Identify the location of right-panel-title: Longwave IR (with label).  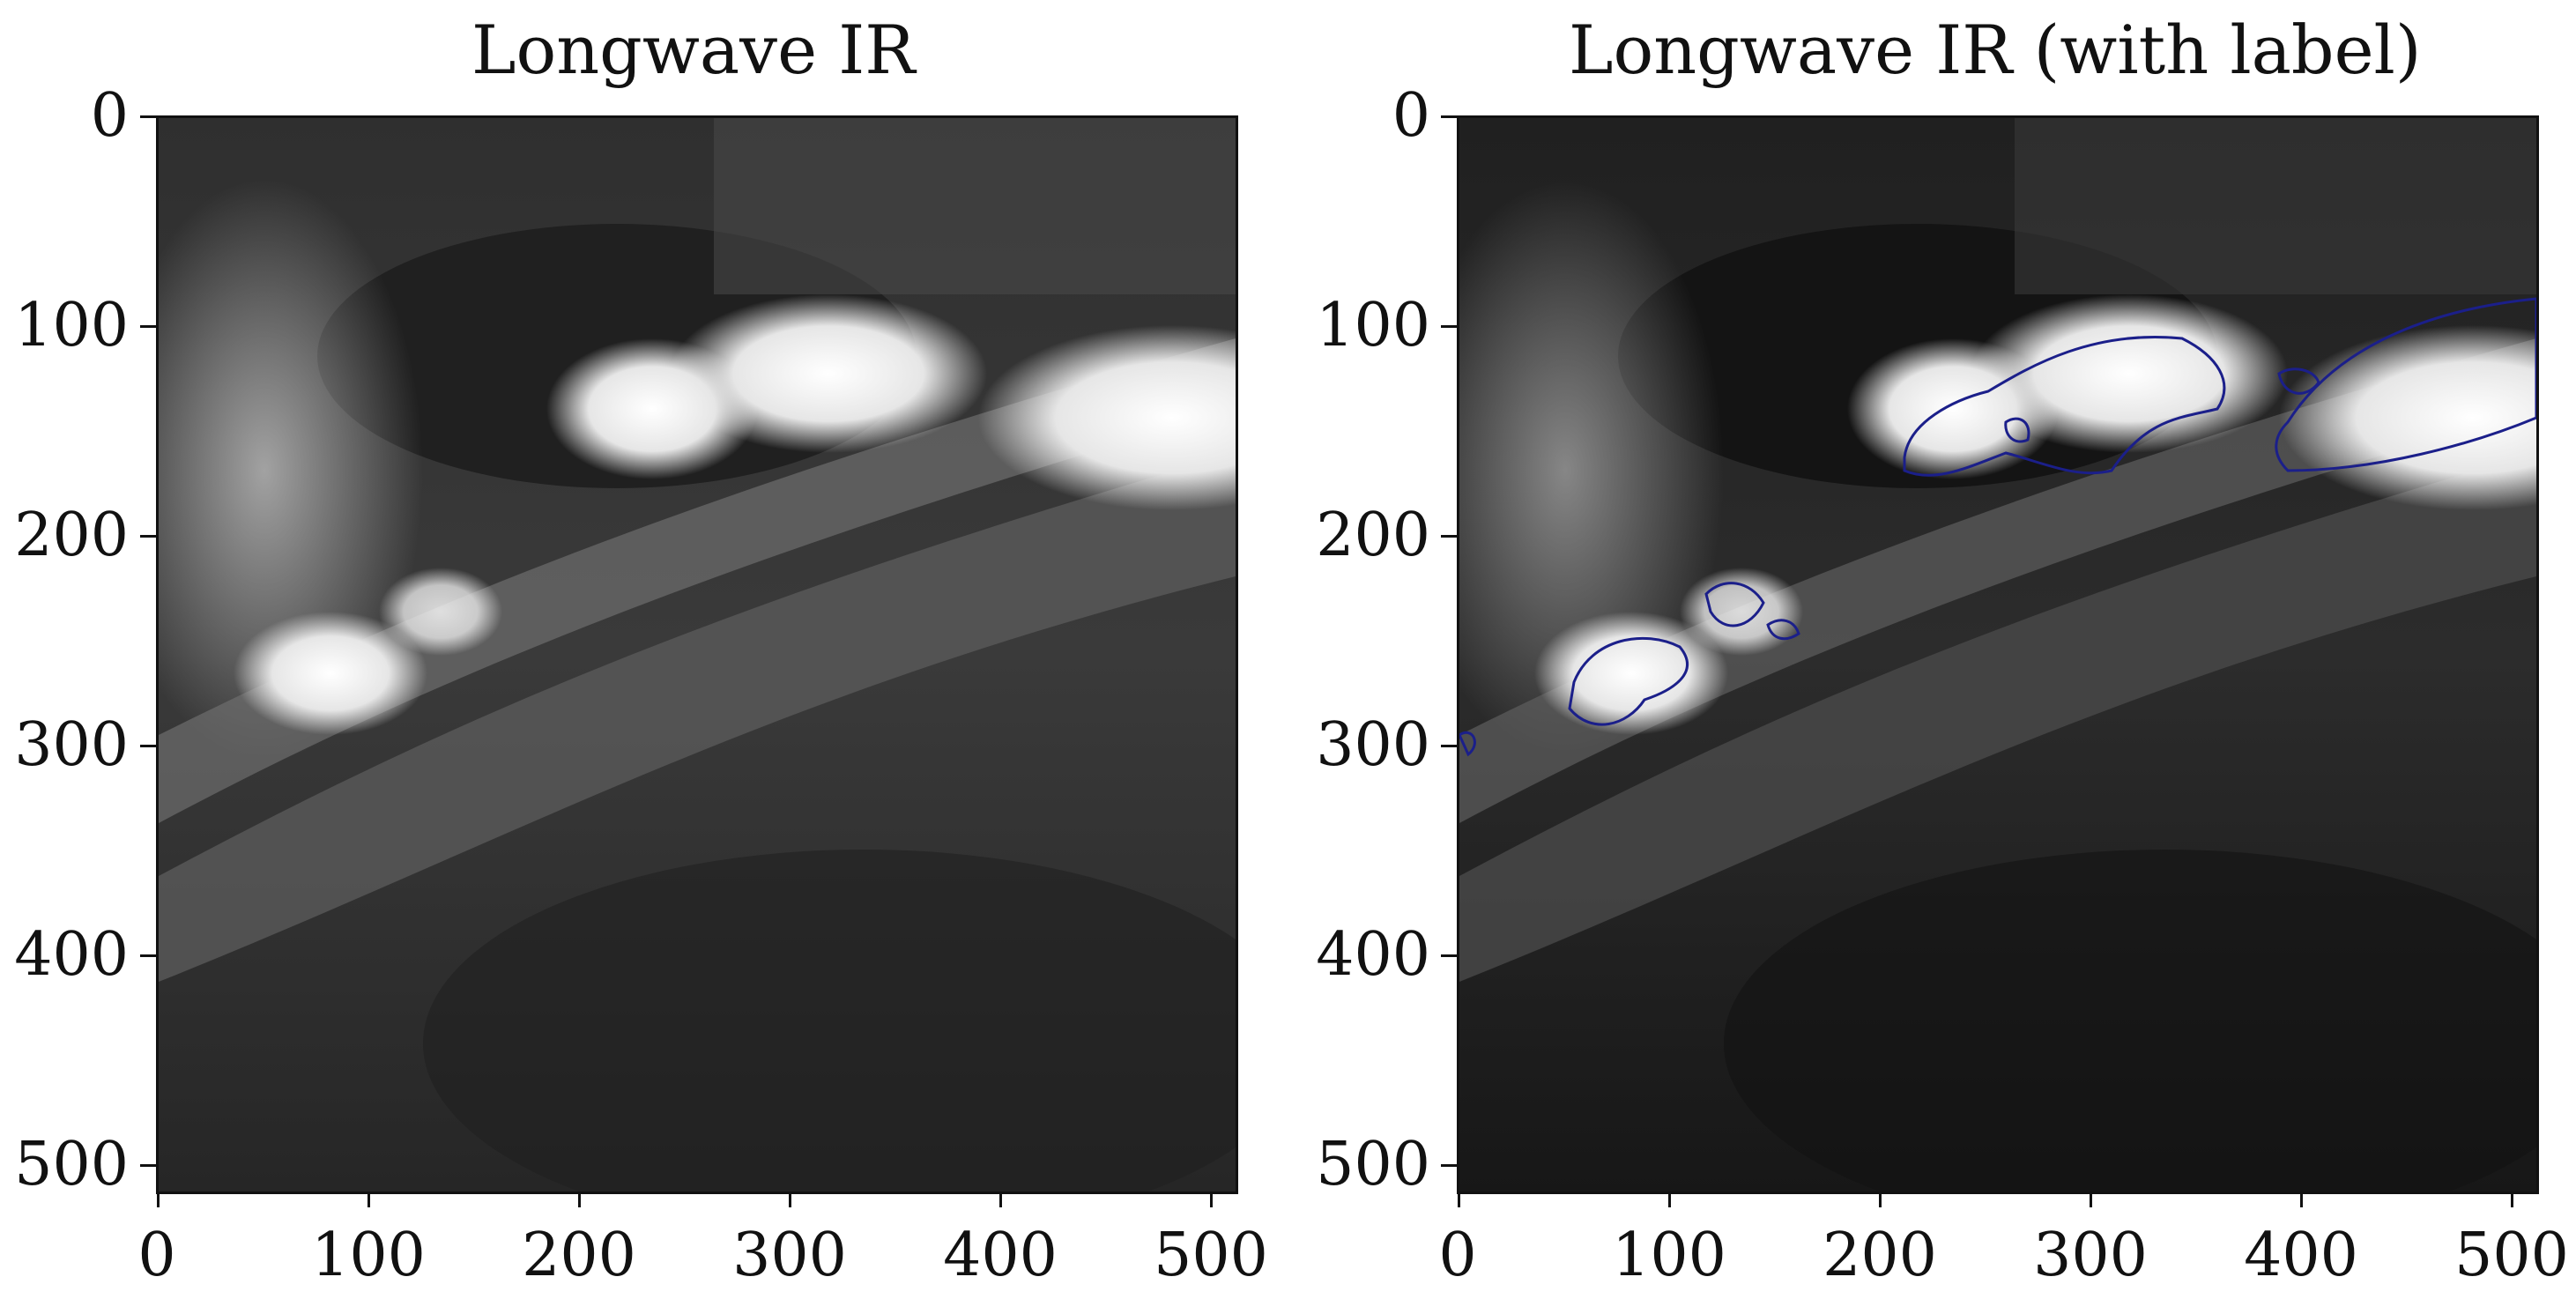
(1995, 50).